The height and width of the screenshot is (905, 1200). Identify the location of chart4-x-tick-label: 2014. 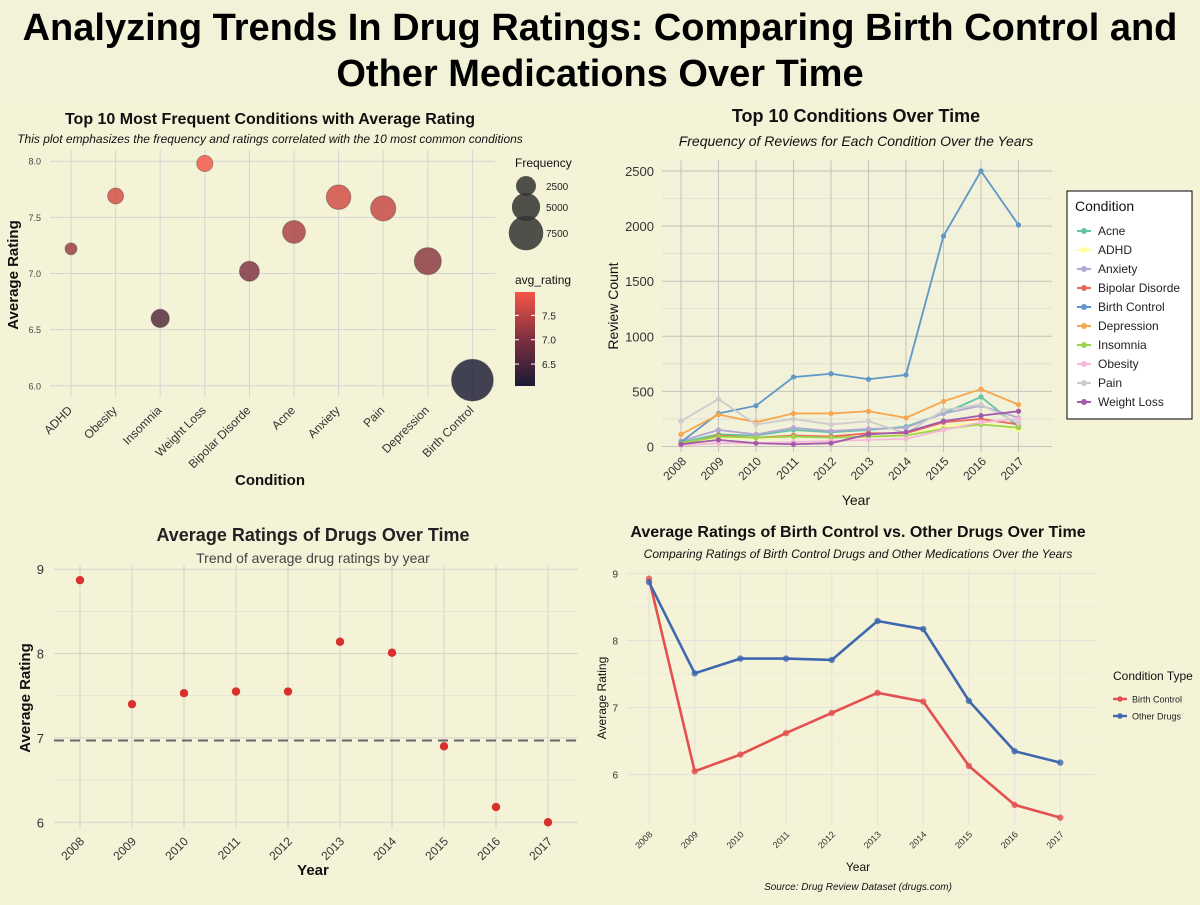
(917, 839).